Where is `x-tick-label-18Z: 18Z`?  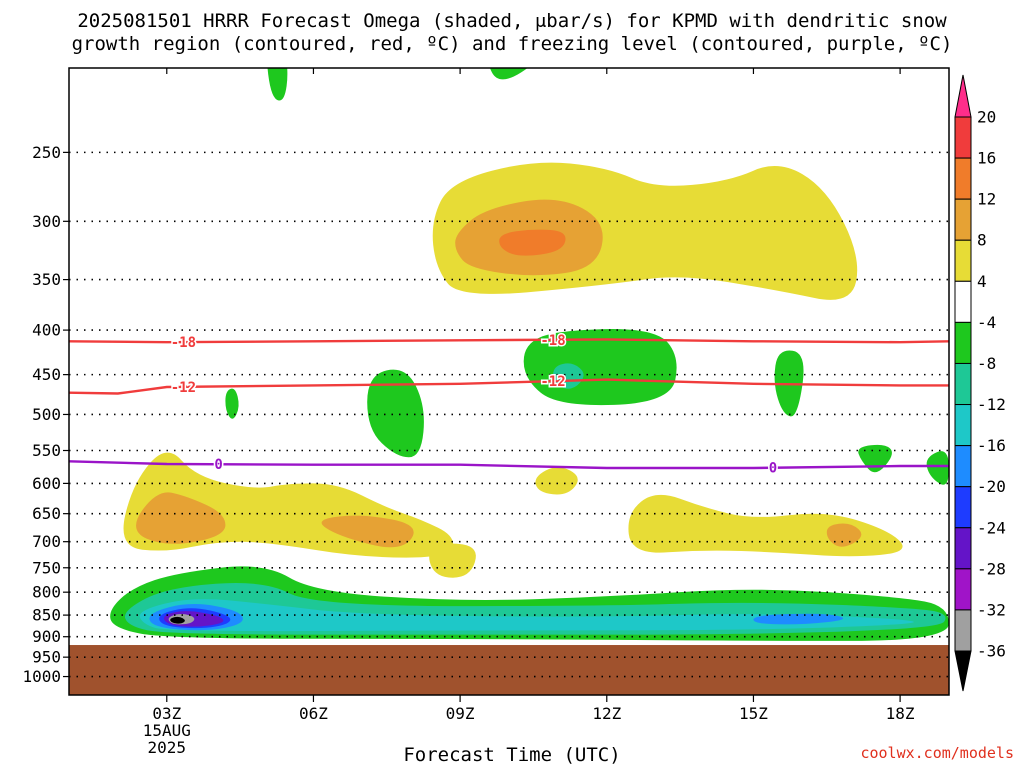 x-tick-label-18Z: 18Z is located at coordinates (900, 713).